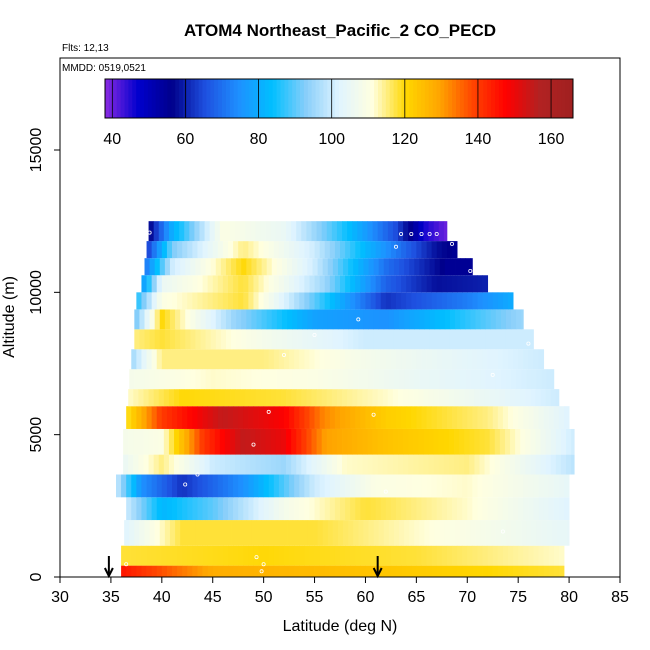  Describe the element at coordinates (111, 597) in the screenshot. I see `x-tick-label: 35` at that location.